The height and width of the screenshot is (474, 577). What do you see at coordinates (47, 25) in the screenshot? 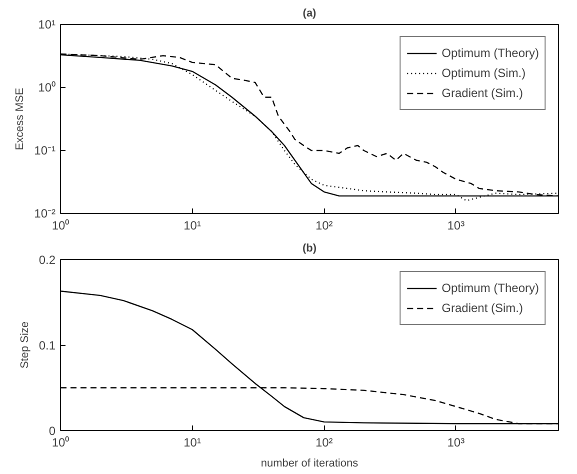
I see `y-tick-label: 10¹` at bounding box center [47, 25].